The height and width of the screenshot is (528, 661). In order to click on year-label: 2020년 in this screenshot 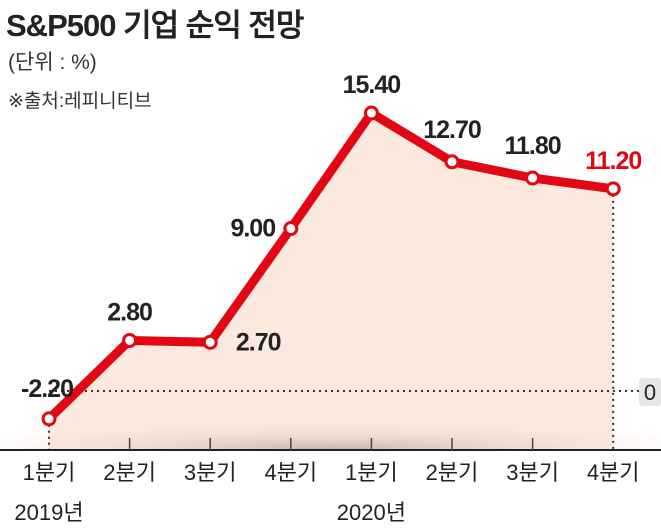, I will do `click(371, 512)`.